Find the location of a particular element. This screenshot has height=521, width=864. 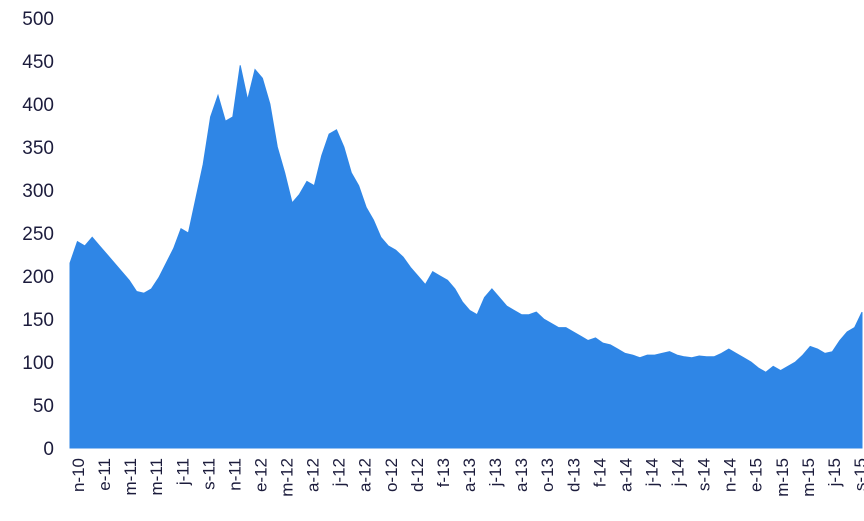

y-tick-label: 50 is located at coordinates (43, 406).